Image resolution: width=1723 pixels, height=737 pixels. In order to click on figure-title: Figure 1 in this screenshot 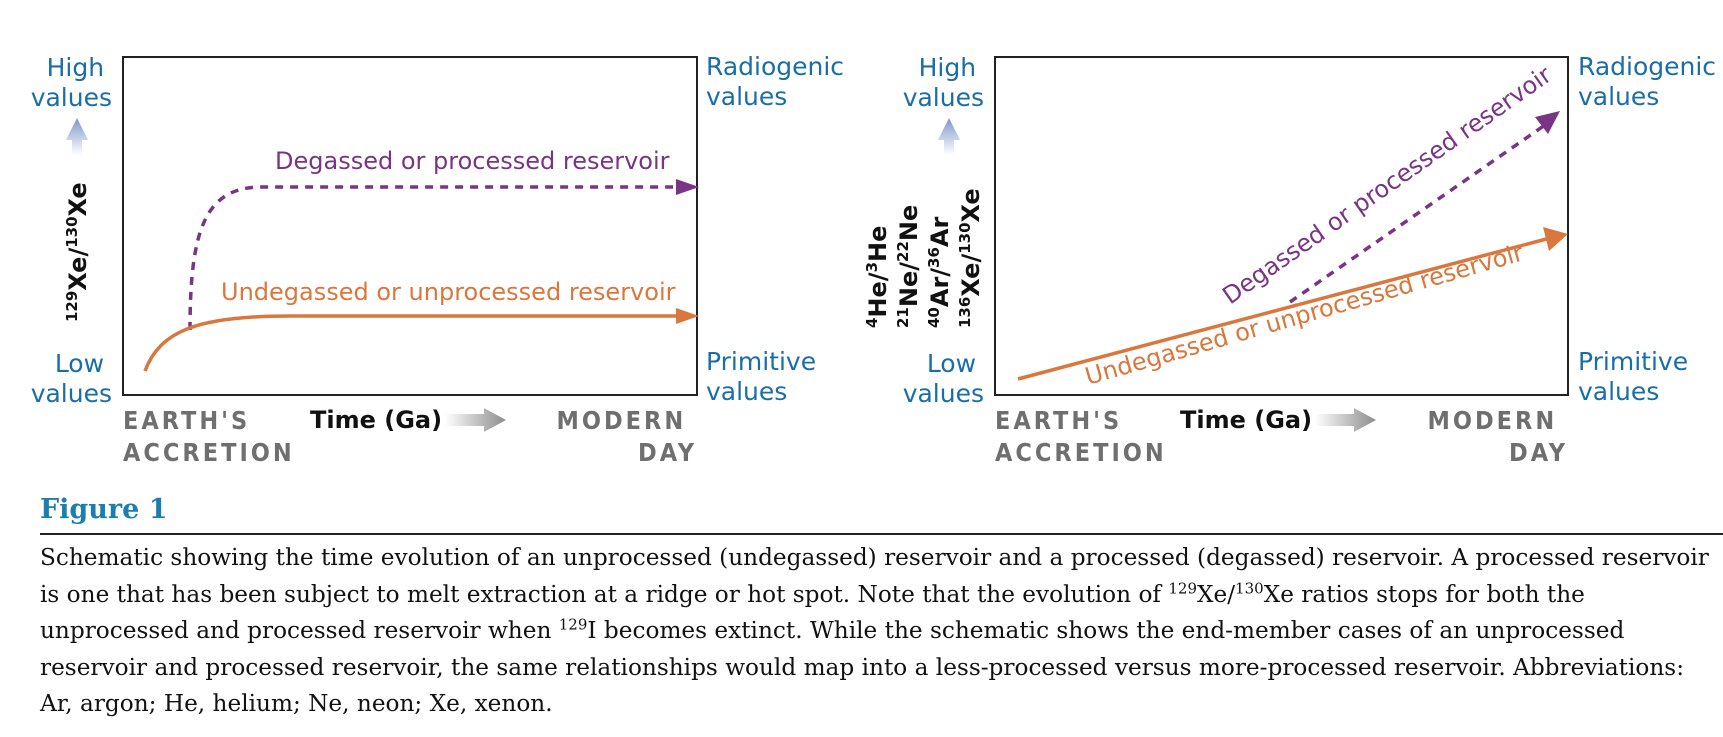, I will do `click(104, 509)`.